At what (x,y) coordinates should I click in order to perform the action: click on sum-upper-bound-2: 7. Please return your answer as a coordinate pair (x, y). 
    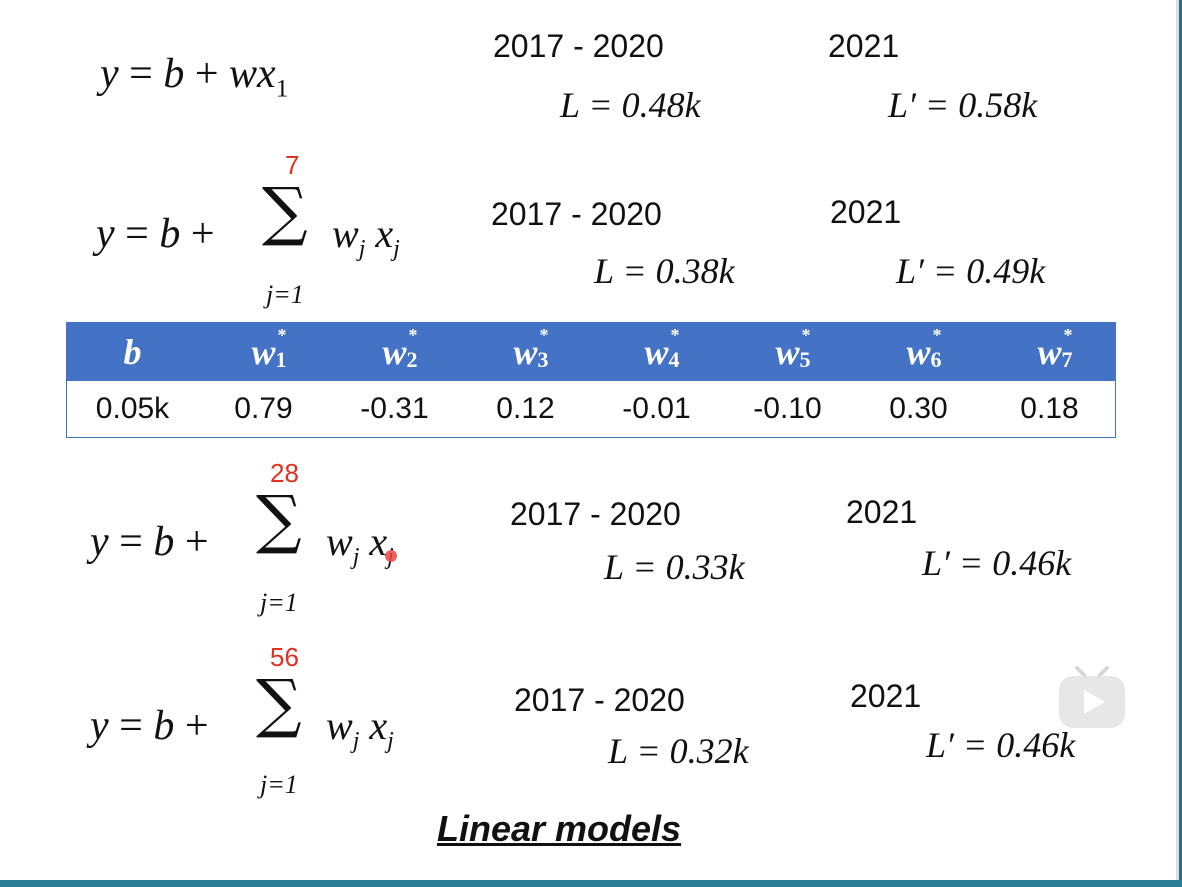
    Looking at the image, I should click on (292, 165).